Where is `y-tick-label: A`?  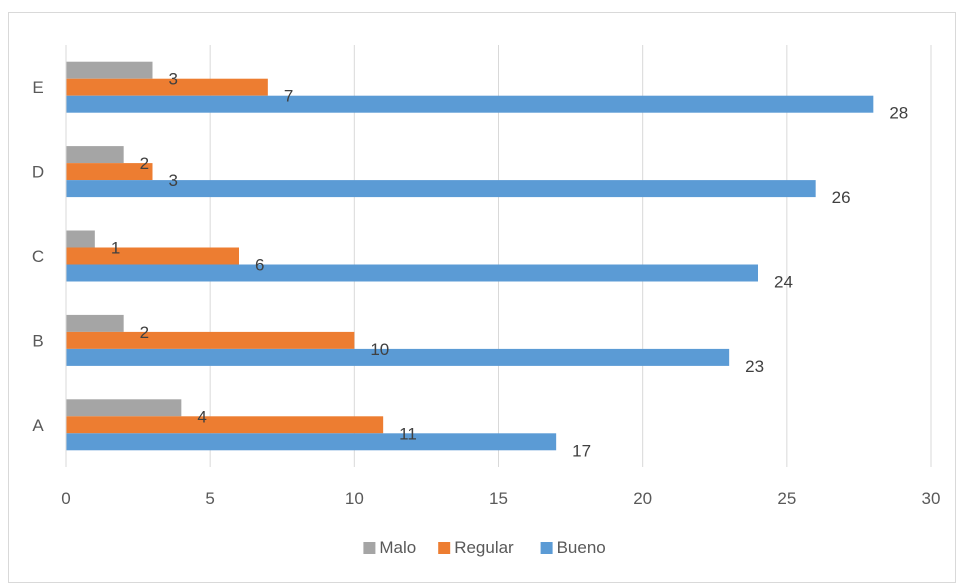 y-tick-label: A is located at coordinates (38, 425).